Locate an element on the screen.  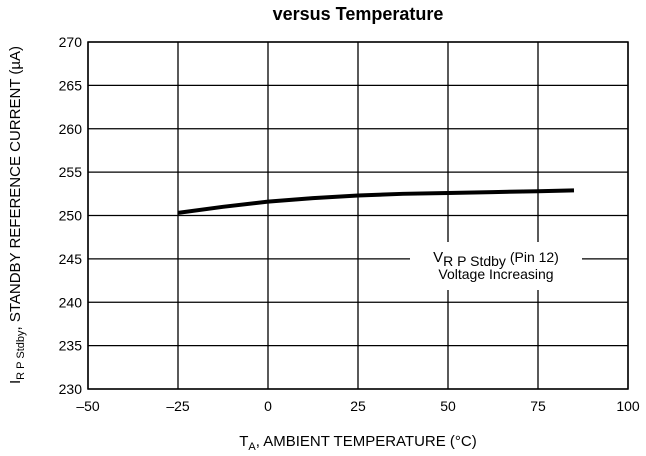
x-tick-label: 0 is located at coordinates (268, 406).